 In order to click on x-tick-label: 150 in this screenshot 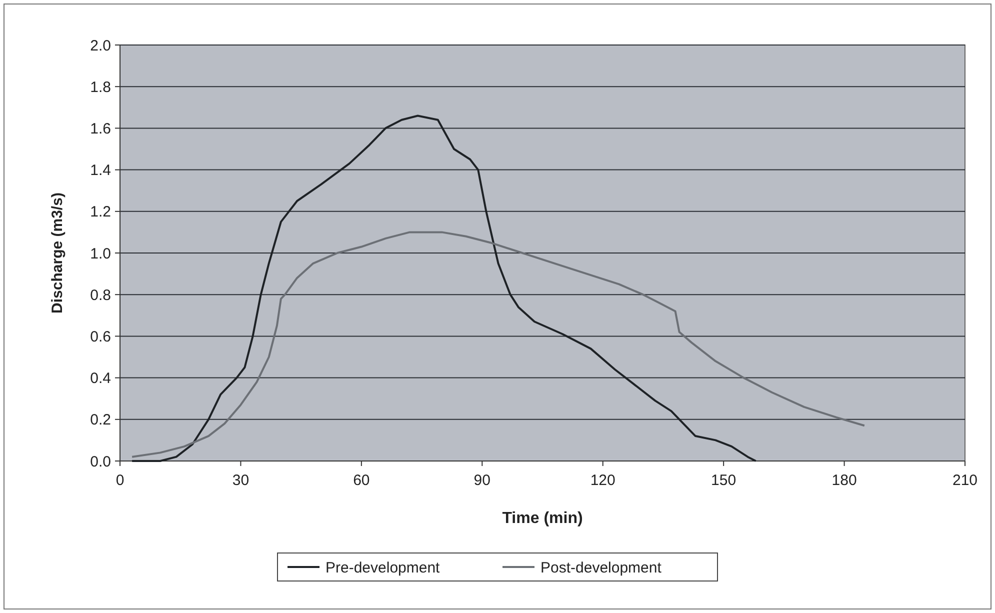, I will do `click(723, 480)`.